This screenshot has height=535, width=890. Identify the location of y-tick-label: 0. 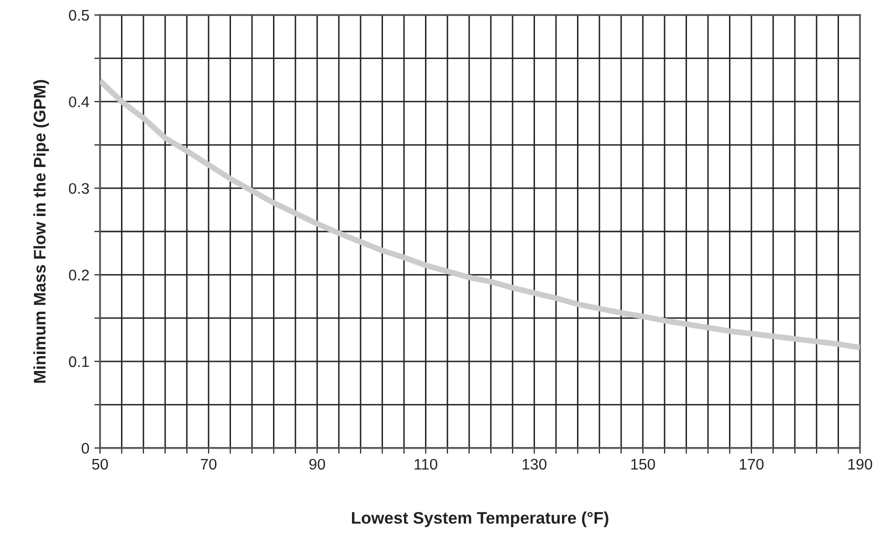
(85, 448).